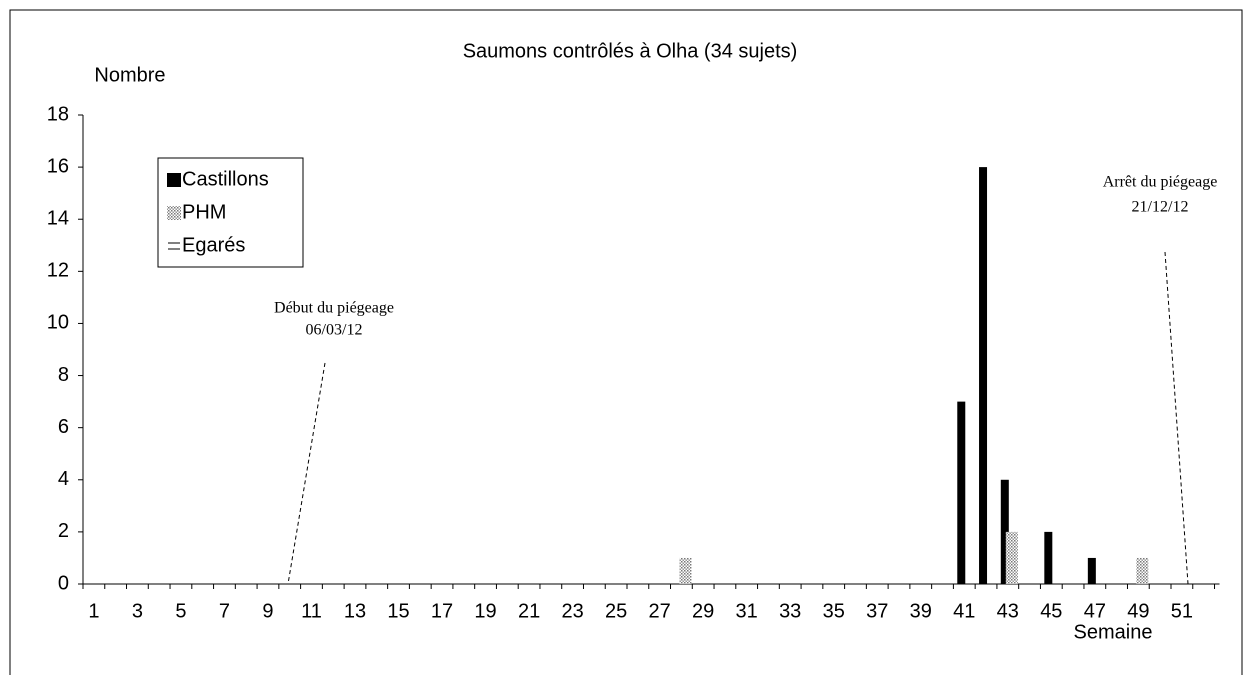  Describe the element at coordinates (63, 427) in the screenshot. I see `y-tick-label: 6` at that location.